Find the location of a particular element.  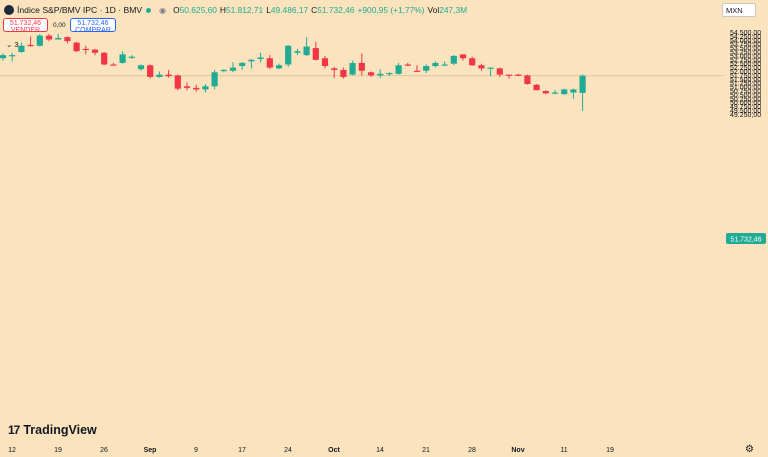

sell-button: 51.732,46 VENDER is located at coordinates (25, 26).